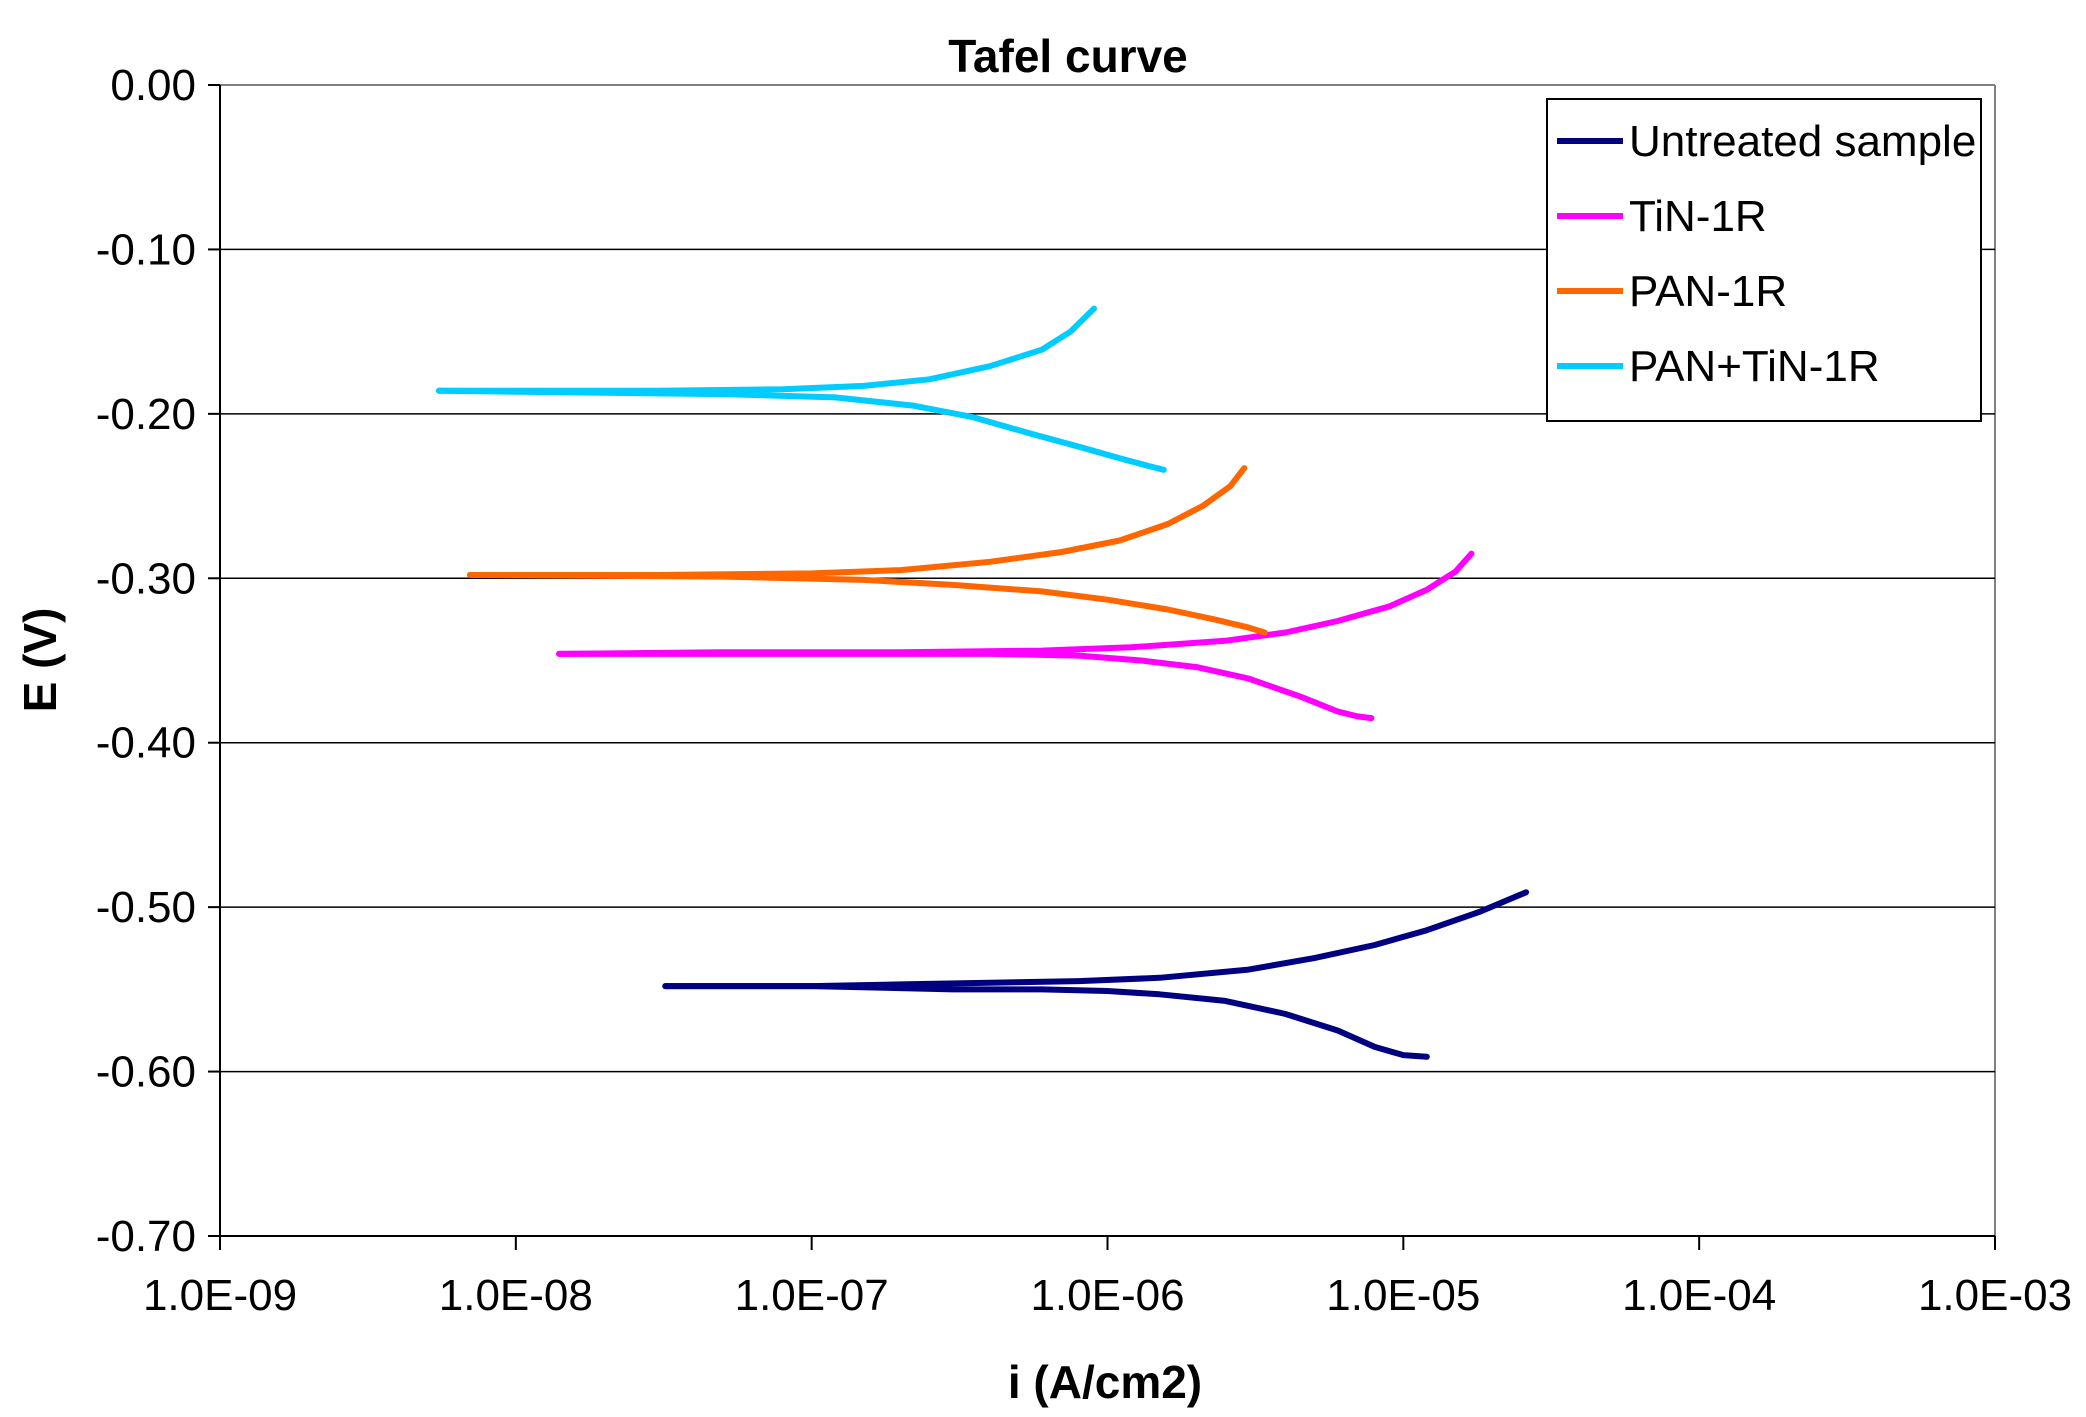 This screenshot has height=1417, width=2086. What do you see at coordinates (1764, 260) in the screenshot?
I see `legend: Untreated sample TiN-1R PAN-1R PAN+TiN-1R` at bounding box center [1764, 260].